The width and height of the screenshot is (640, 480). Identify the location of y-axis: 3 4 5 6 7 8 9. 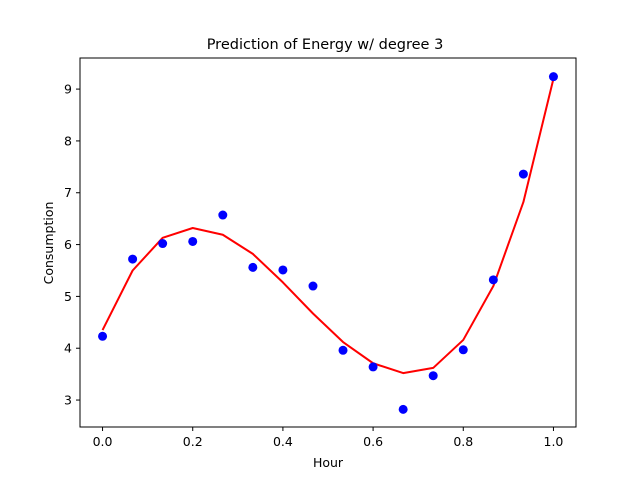
(72, 245).